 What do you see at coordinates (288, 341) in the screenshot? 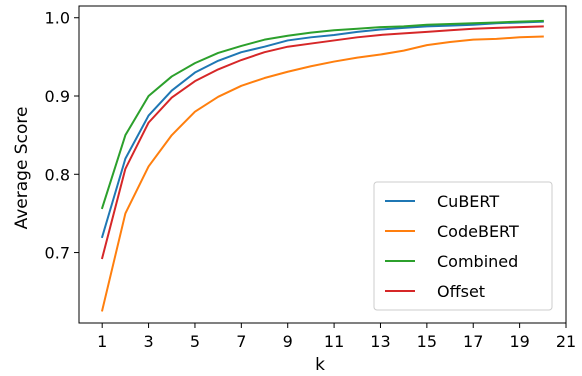
I see `x-tick-label: 9` at bounding box center [288, 341].